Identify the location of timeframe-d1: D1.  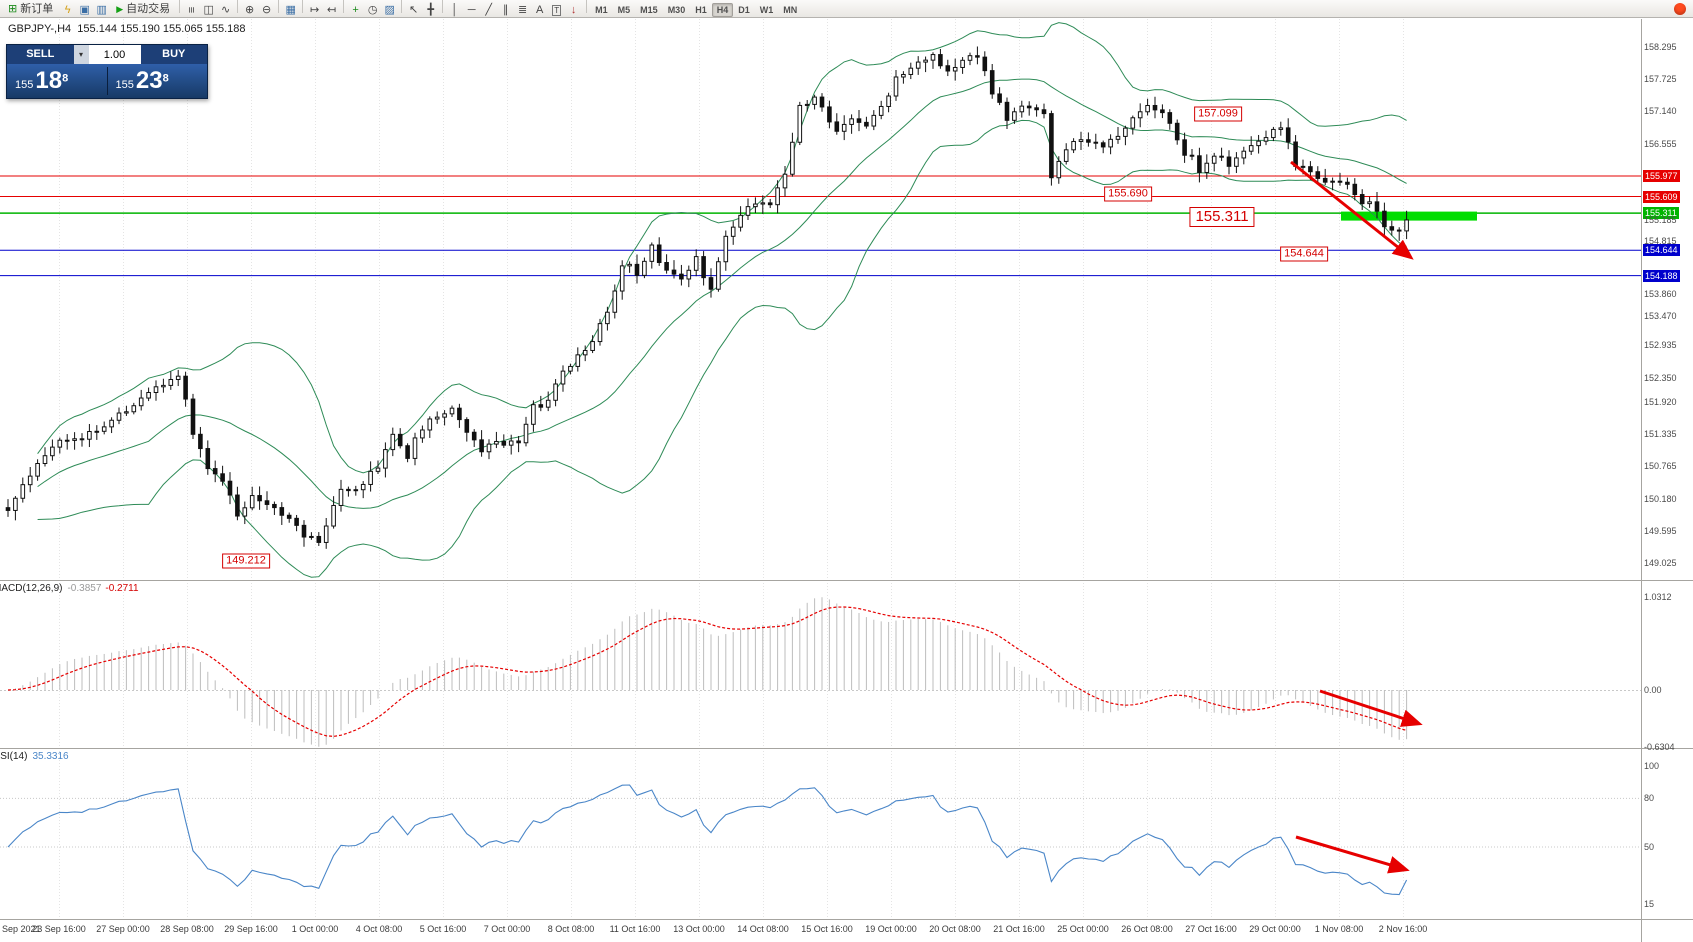
(744, 10).